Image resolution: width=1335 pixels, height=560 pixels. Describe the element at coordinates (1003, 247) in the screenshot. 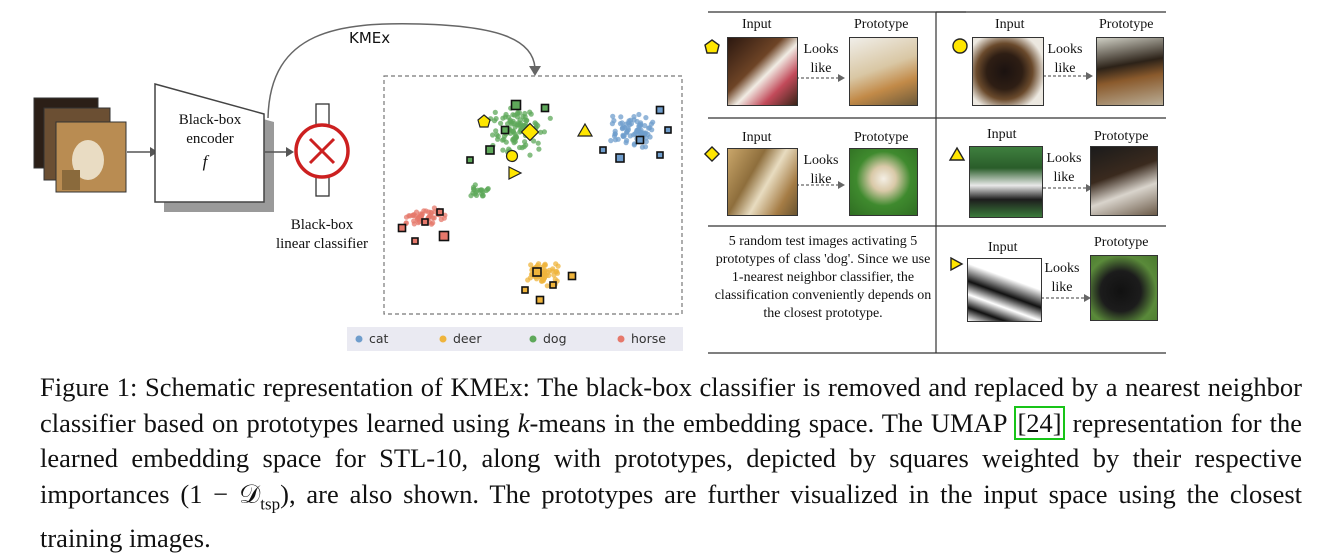

I see `input-label-5: Input` at that location.